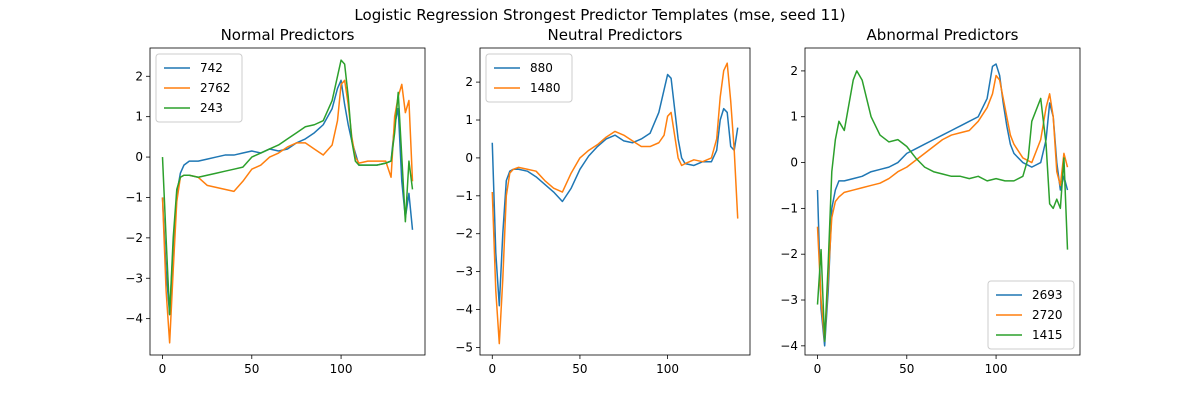  Describe the element at coordinates (288, 35) in the screenshot. I see `chart-title: Normal Predictors` at that location.